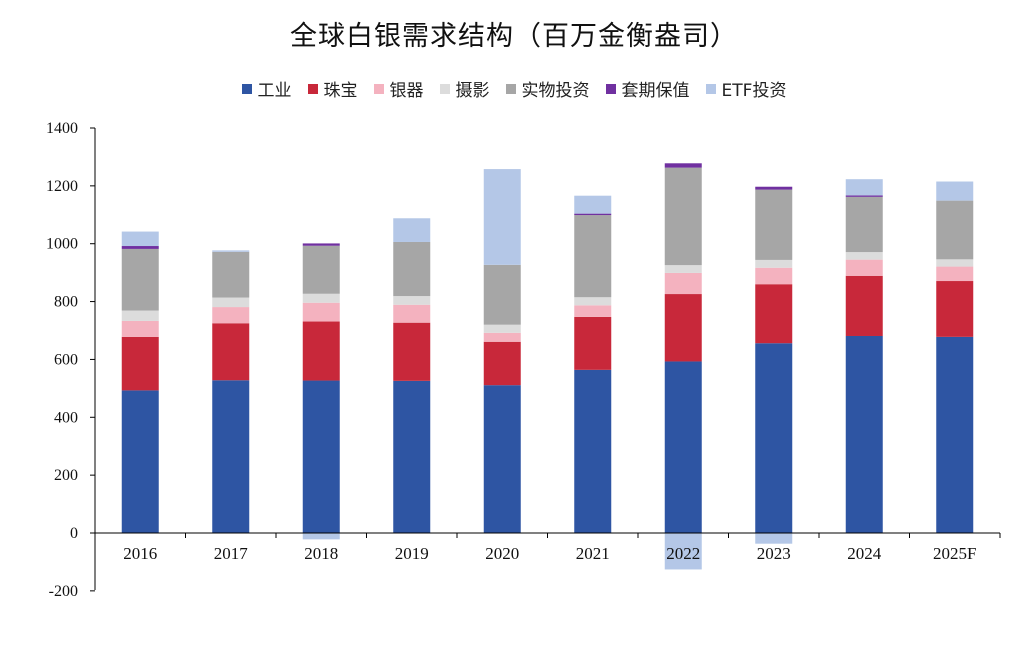 The image size is (1028, 662). Describe the element at coordinates (266, 88) in the screenshot. I see `legend-item-industrial: 工业` at that location.